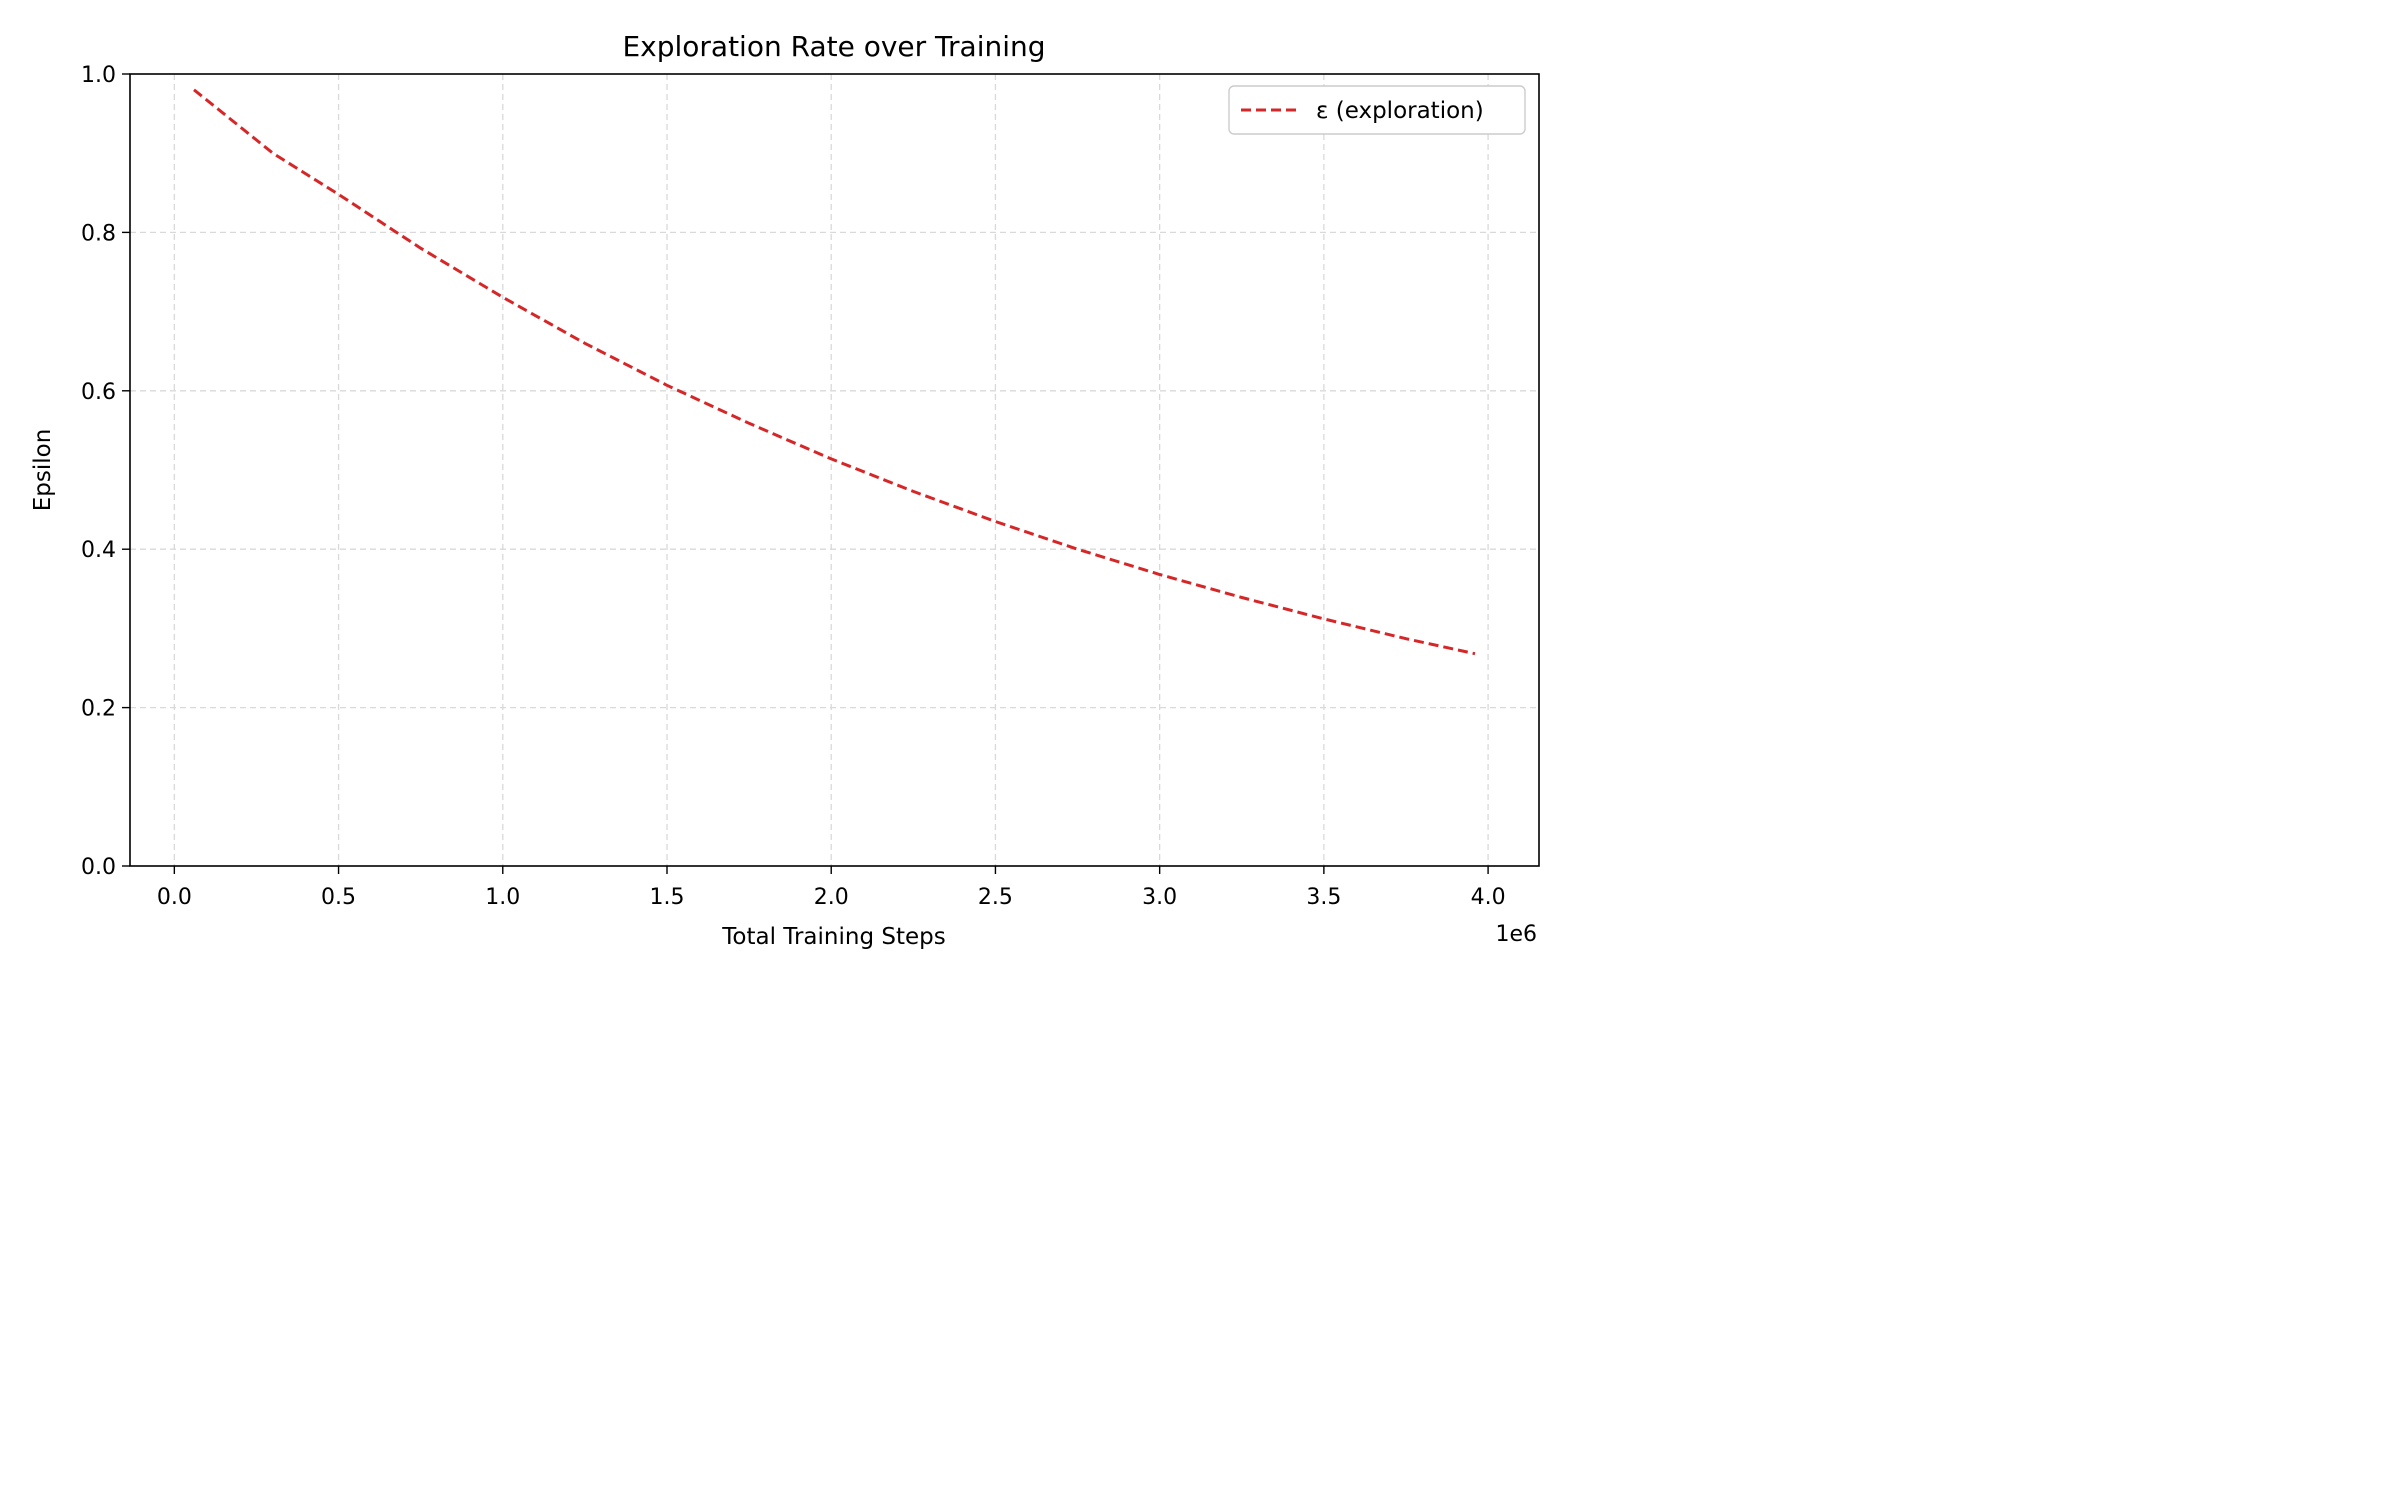 The width and height of the screenshot is (2400, 1500). Describe the element at coordinates (98, 550) in the screenshot. I see `y-tick-label: 0.4` at that location.